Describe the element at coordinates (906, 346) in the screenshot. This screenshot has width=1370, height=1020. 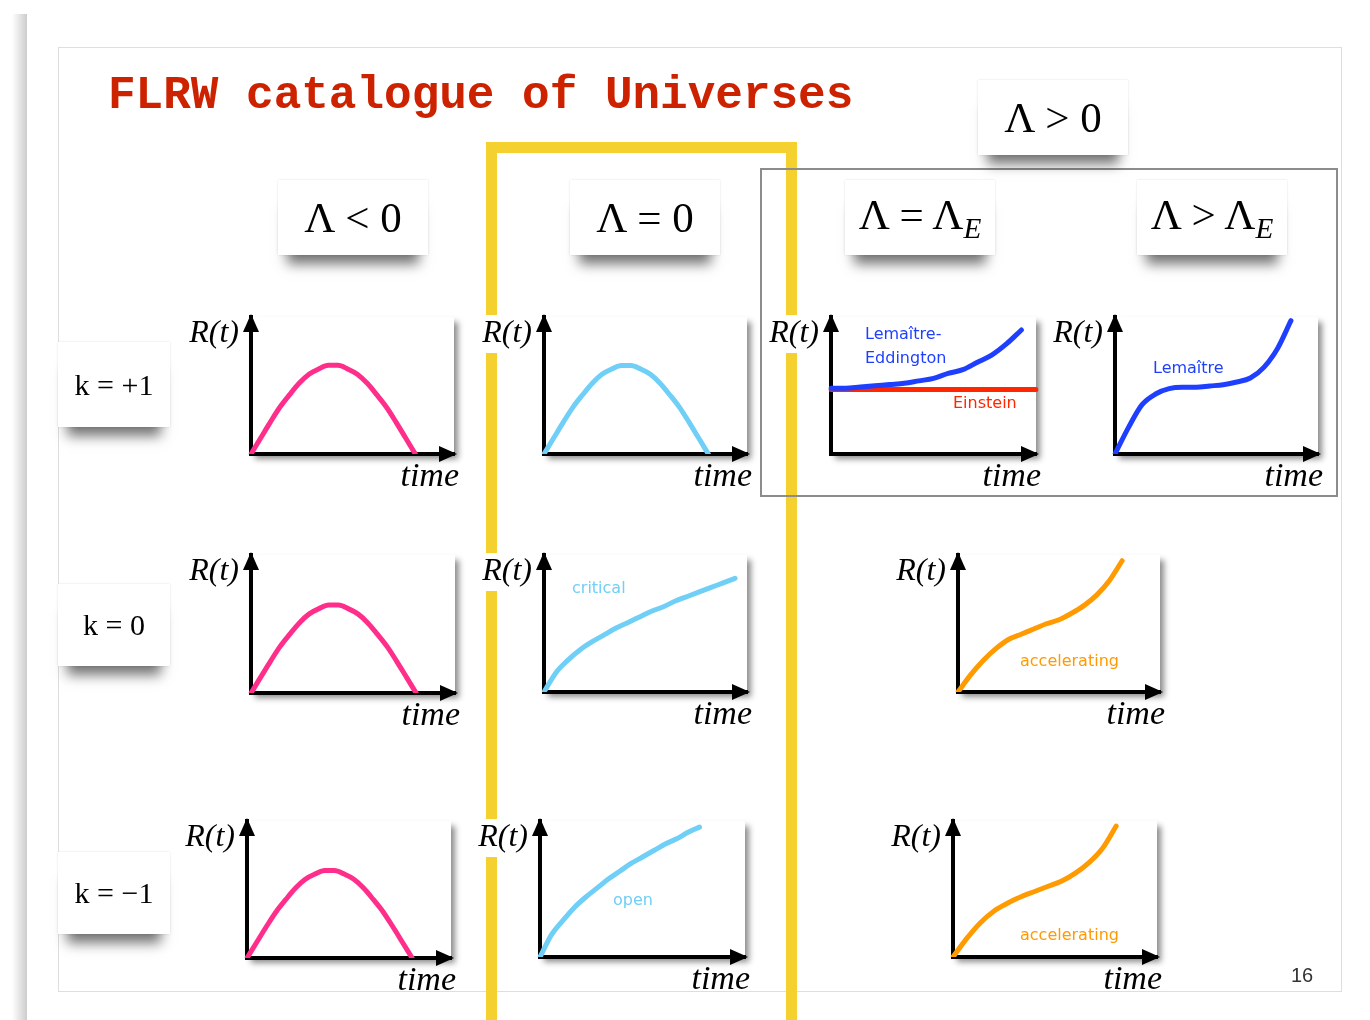
I see `series-label: Lemaître-Eddington` at that location.